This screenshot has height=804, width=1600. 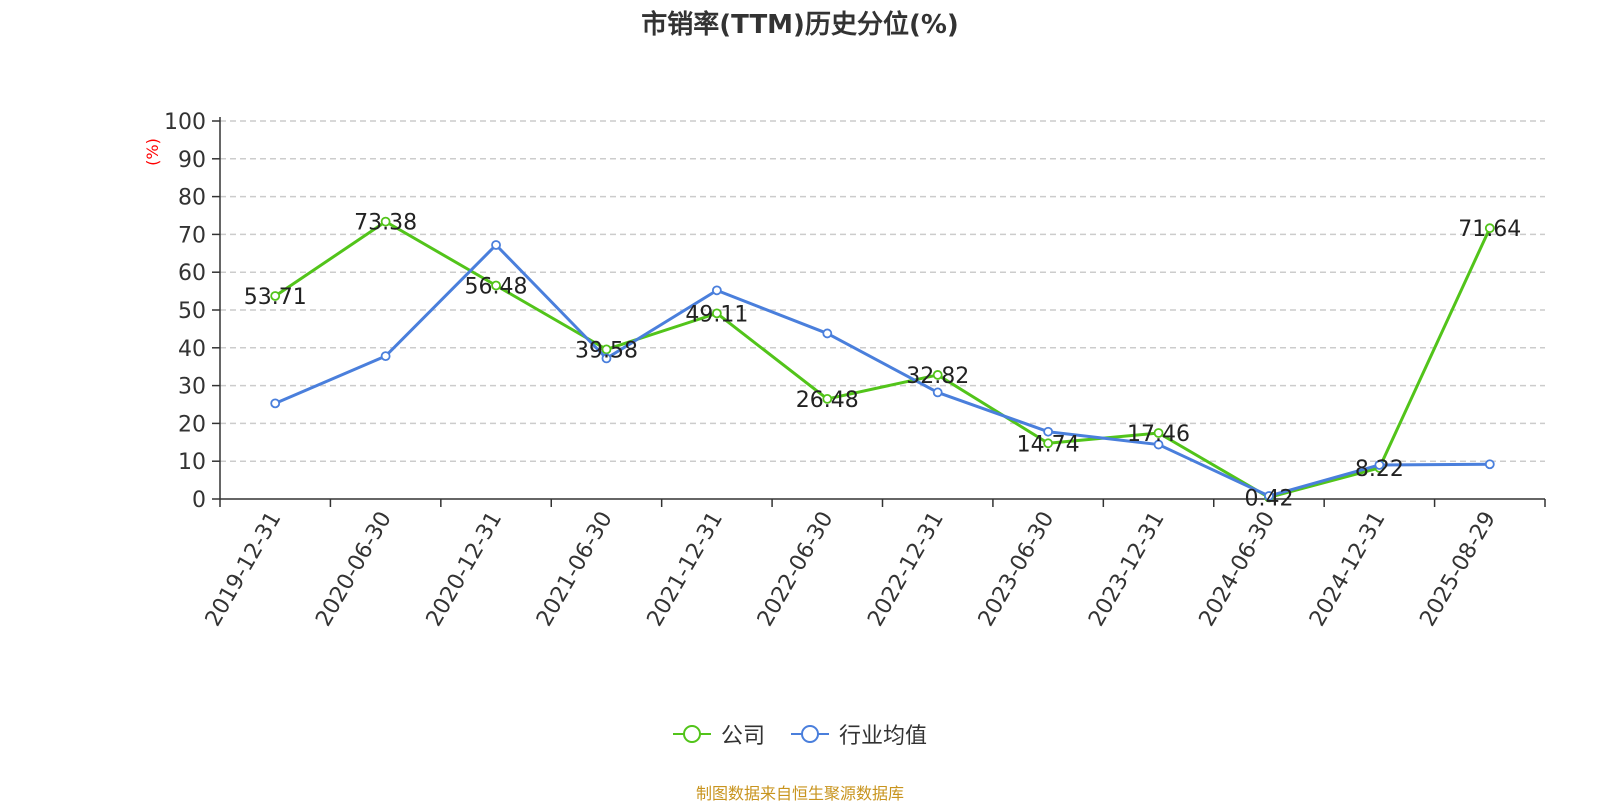 I want to click on x-tick-label: 2023-06-30, so click(x=1017, y=569).